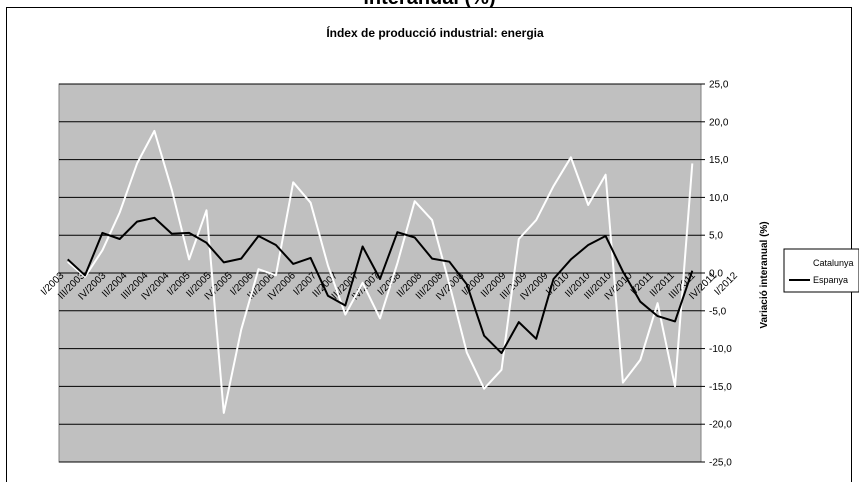  I want to click on legend-label-catalunya: Catalunya, so click(833, 263).